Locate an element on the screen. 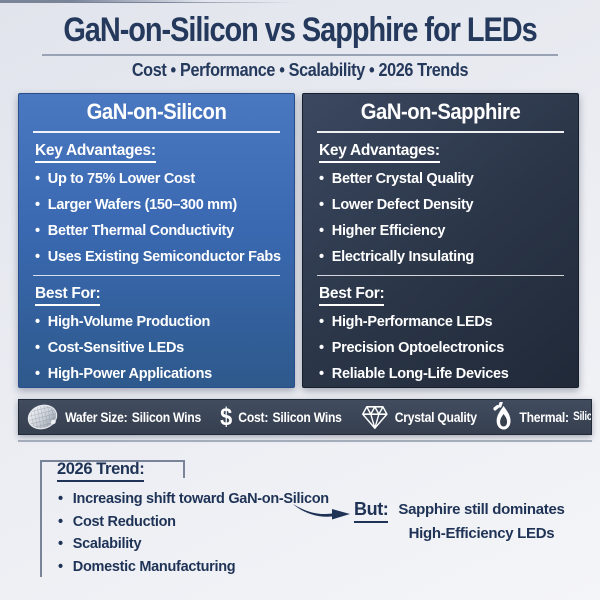  but-text-line1: Sapphire still dominates is located at coordinates (481, 509).